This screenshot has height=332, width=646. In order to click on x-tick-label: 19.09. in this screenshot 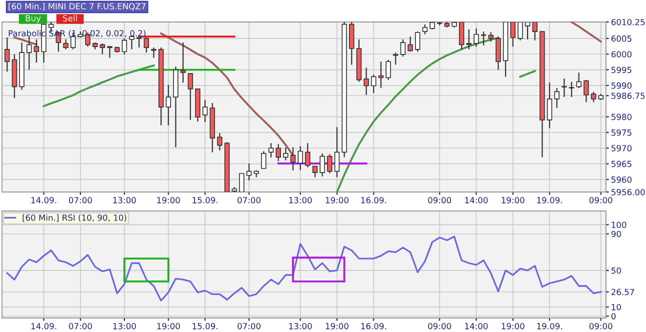, I will do `click(549, 326)`.